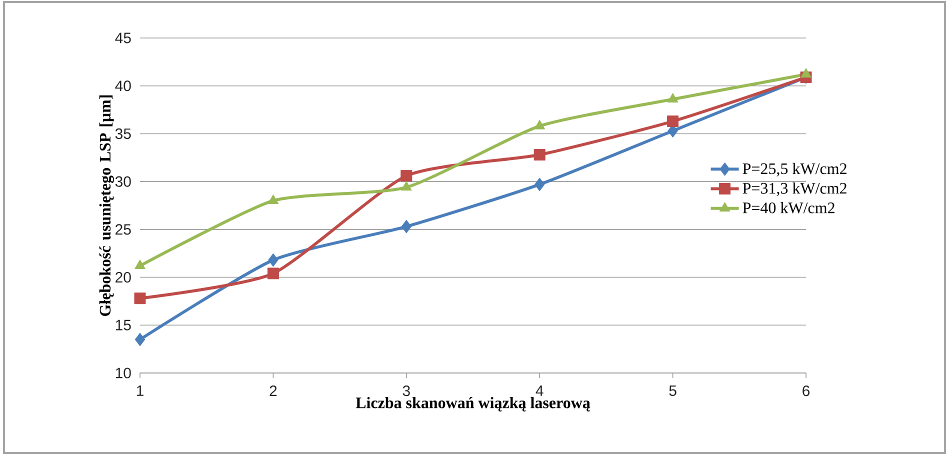 The width and height of the screenshot is (947, 455). What do you see at coordinates (794, 189) in the screenshot?
I see `legend-label: P=31,3 kW/cm2` at bounding box center [794, 189].